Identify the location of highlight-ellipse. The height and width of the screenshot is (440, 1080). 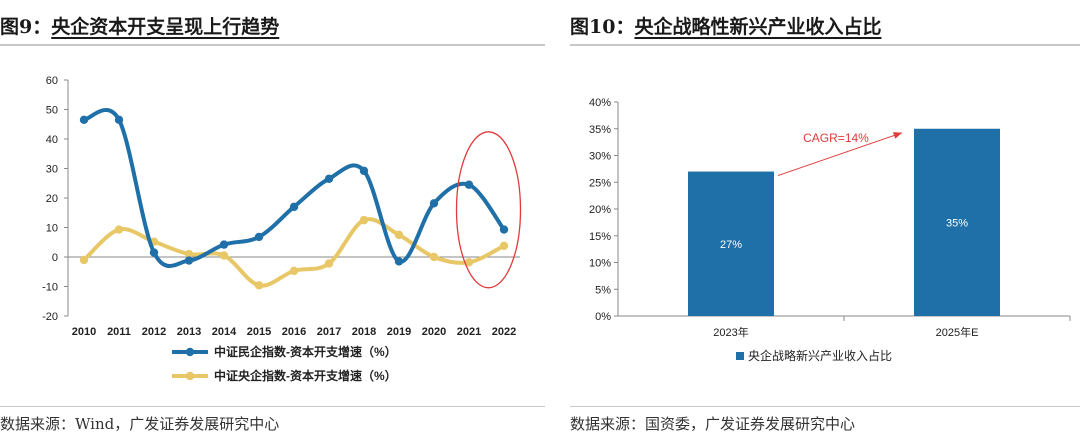
(488, 210).